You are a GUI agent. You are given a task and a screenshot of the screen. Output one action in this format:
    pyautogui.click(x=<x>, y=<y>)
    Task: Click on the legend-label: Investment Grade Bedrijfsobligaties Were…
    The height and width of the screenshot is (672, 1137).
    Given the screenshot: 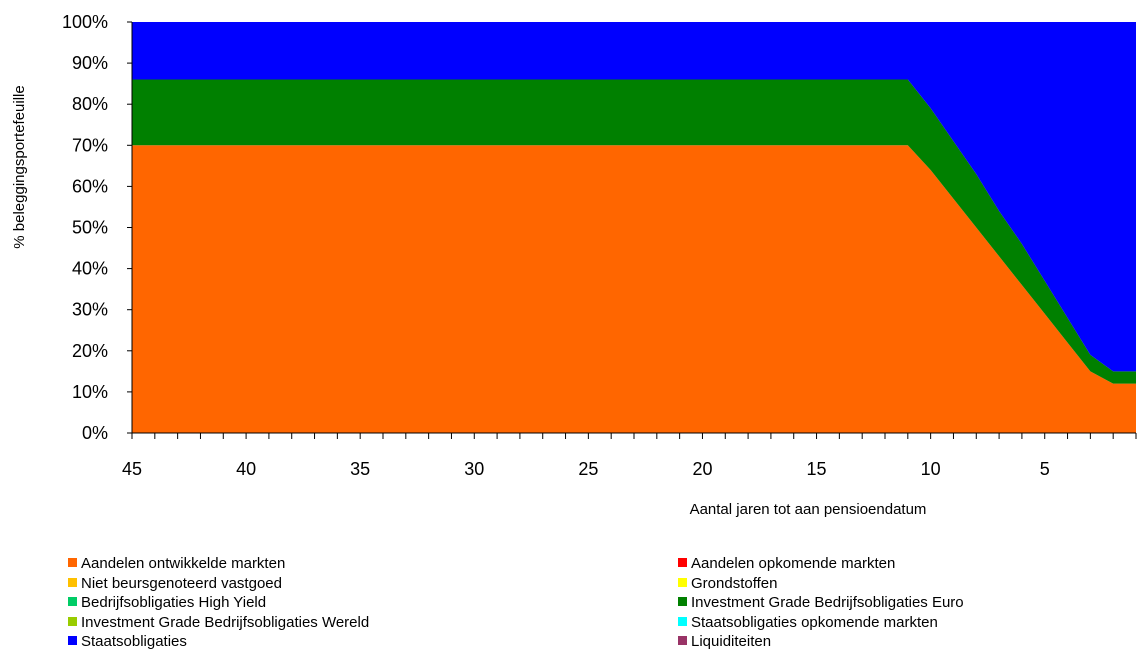 What is the action you would take?
    pyautogui.click(x=225, y=622)
    